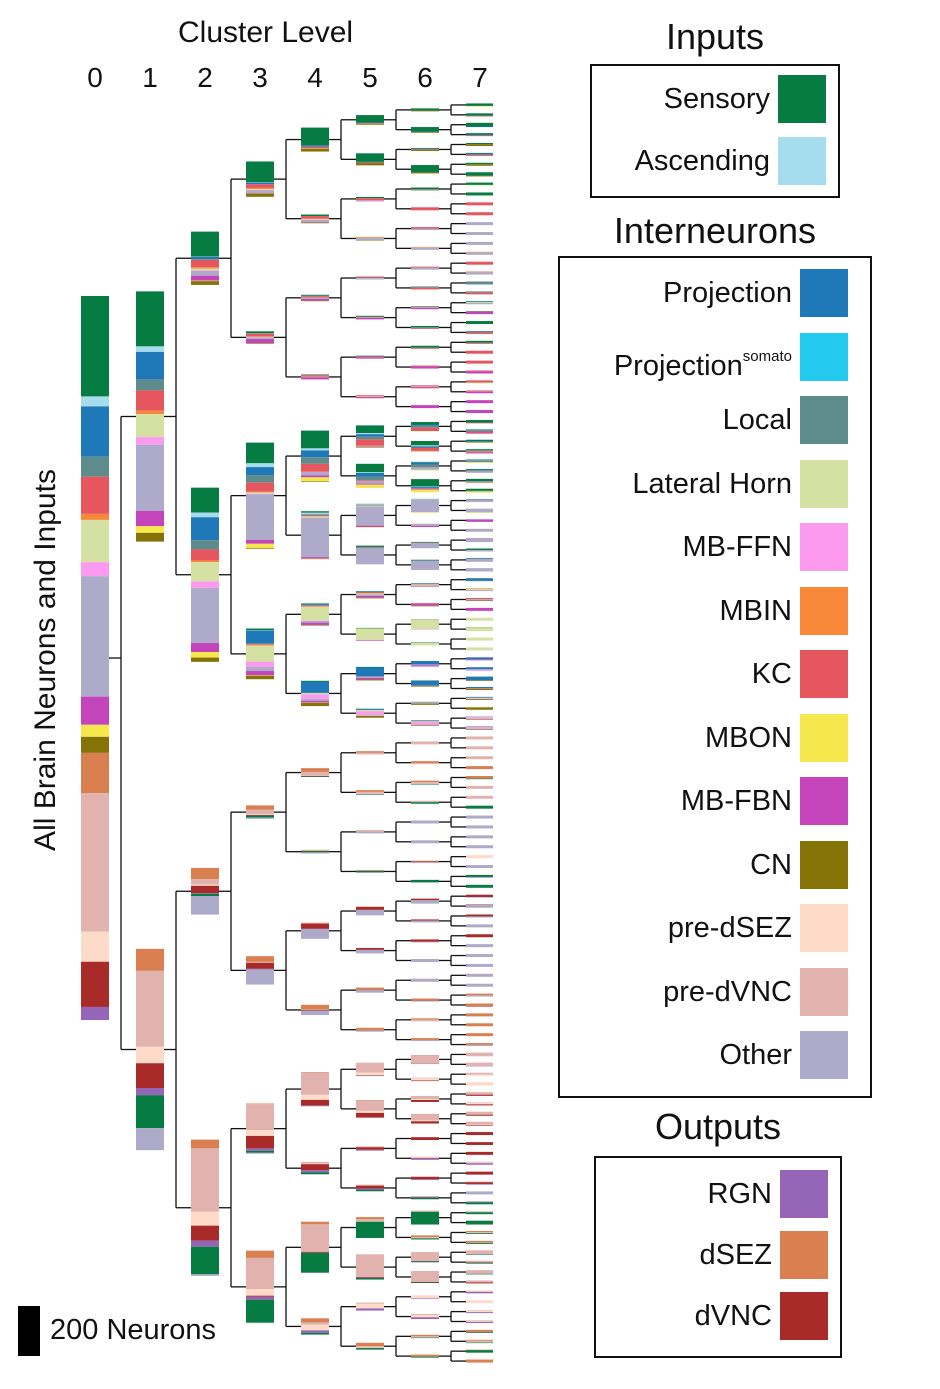 The image size is (940, 1389). What do you see at coordinates (315, 479) in the screenshot?
I see `bar-segment-mbon` at bounding box center [315, 479].